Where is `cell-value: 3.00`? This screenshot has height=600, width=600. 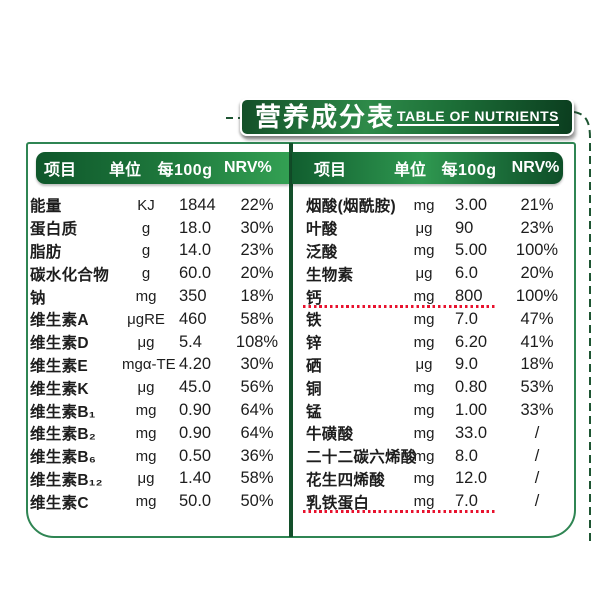
cell-value: 3.00 is located at coordinates (471, 204).